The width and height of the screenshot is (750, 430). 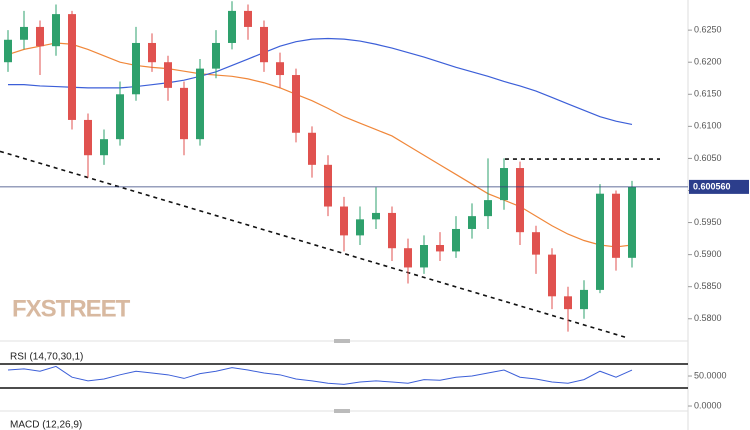 I want to click on y-tick-label: 0.5900, so click(x=708, y=254).